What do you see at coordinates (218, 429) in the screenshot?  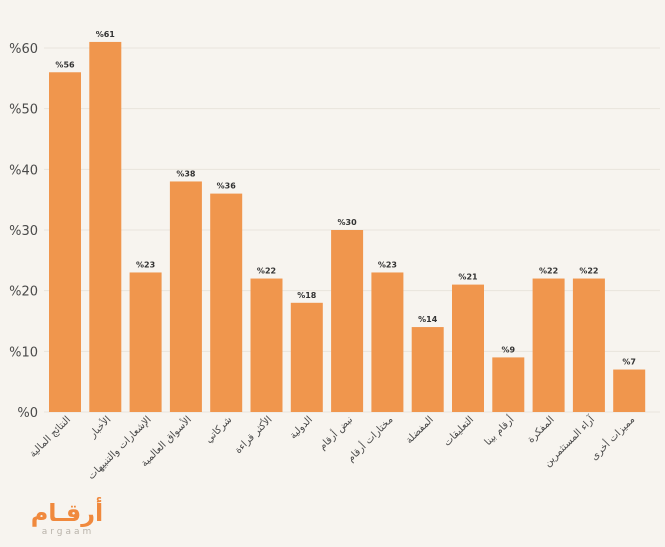 I see `x-tick-label: شركاتي` at bounding box center [218, 429].